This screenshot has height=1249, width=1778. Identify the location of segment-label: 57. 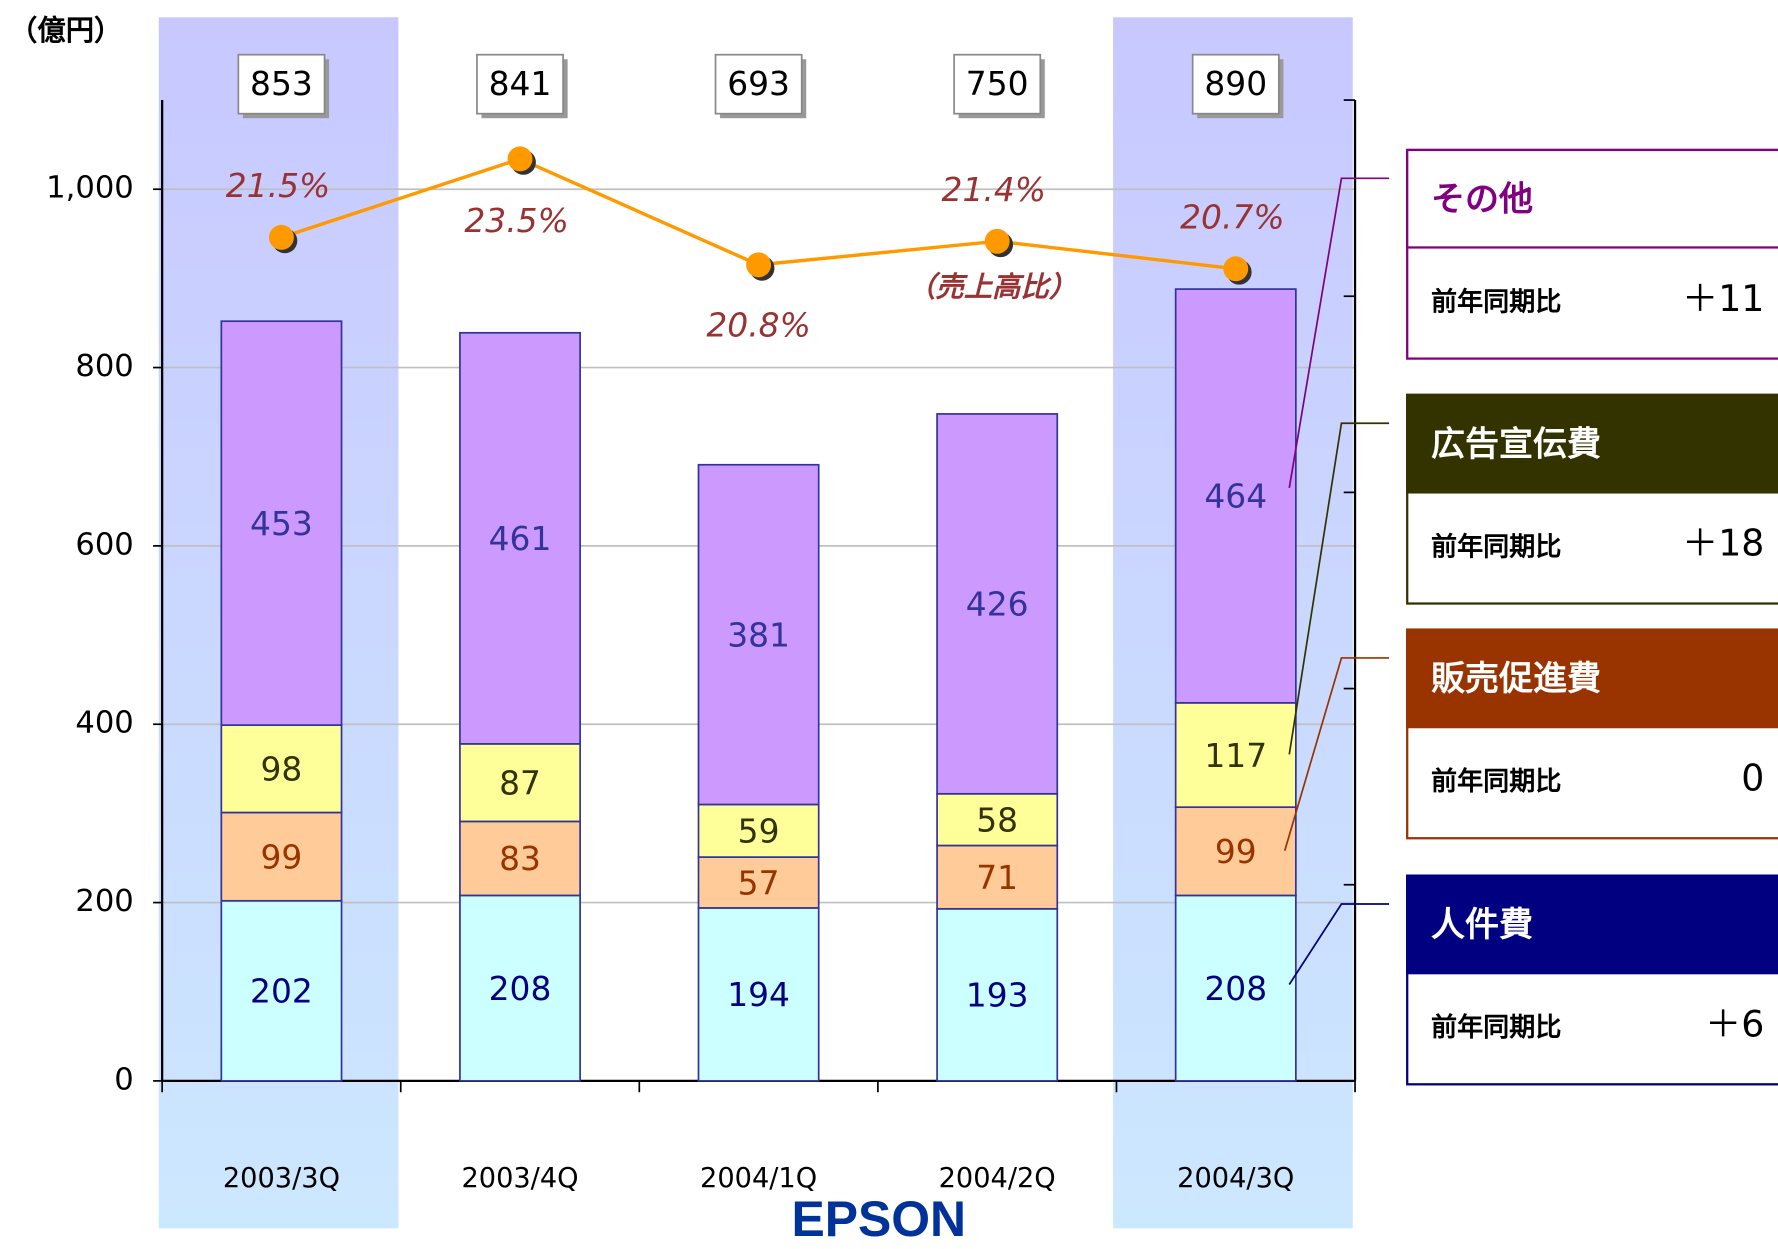
(759, 882).